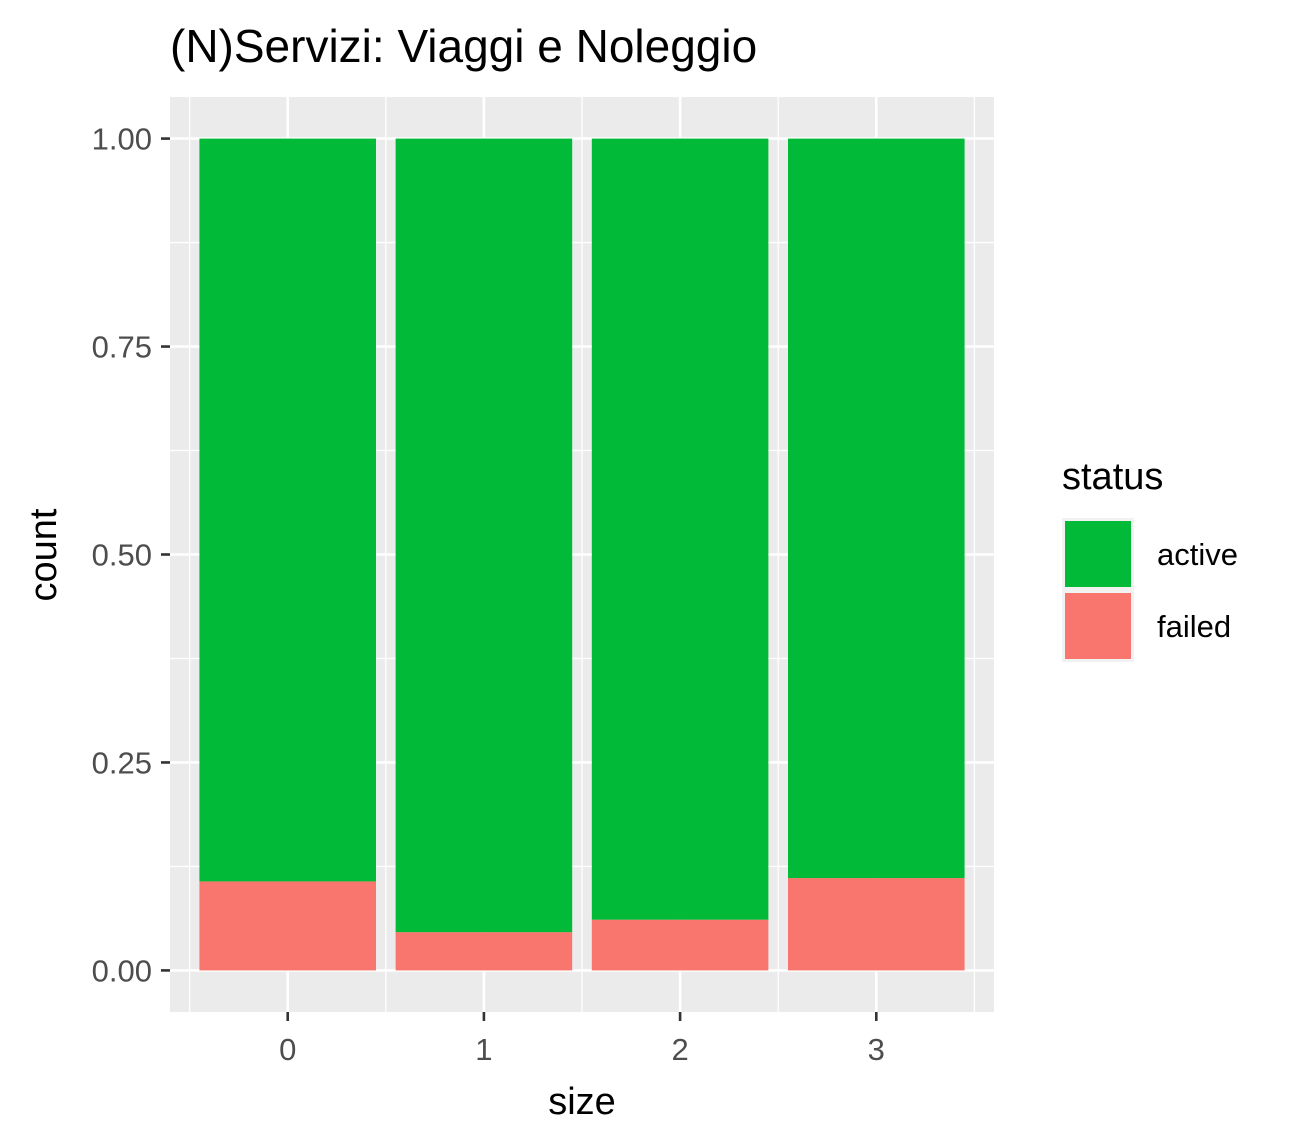 This screenshot has height=1146, width=1296. I want to click on x-axis: 0 1 2 3, so click(582, 1039).